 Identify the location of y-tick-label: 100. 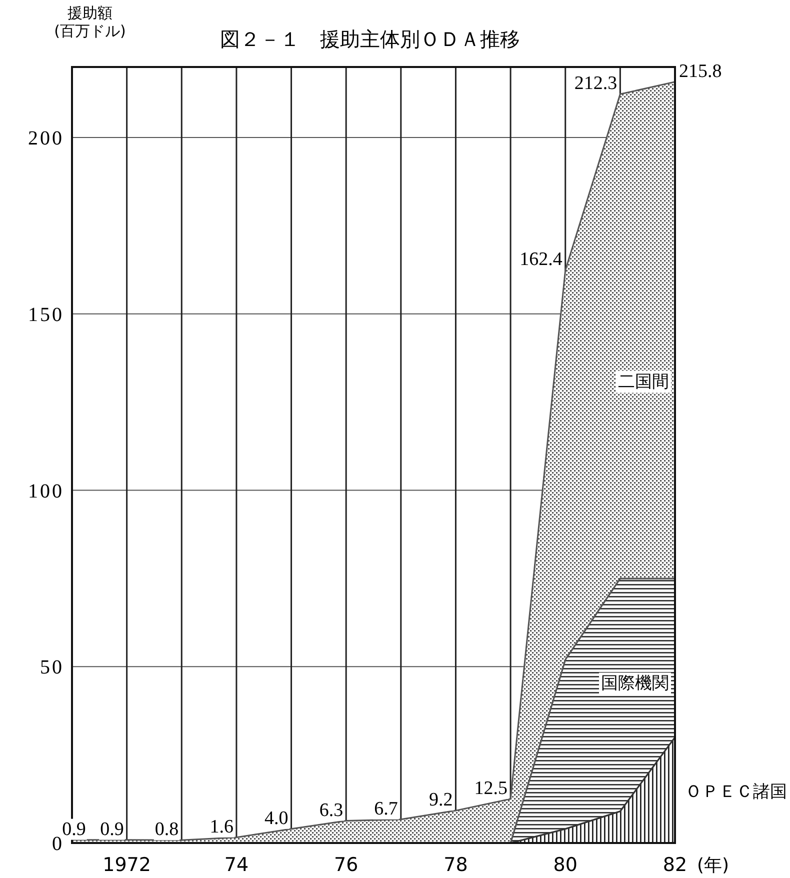
(46, 491).